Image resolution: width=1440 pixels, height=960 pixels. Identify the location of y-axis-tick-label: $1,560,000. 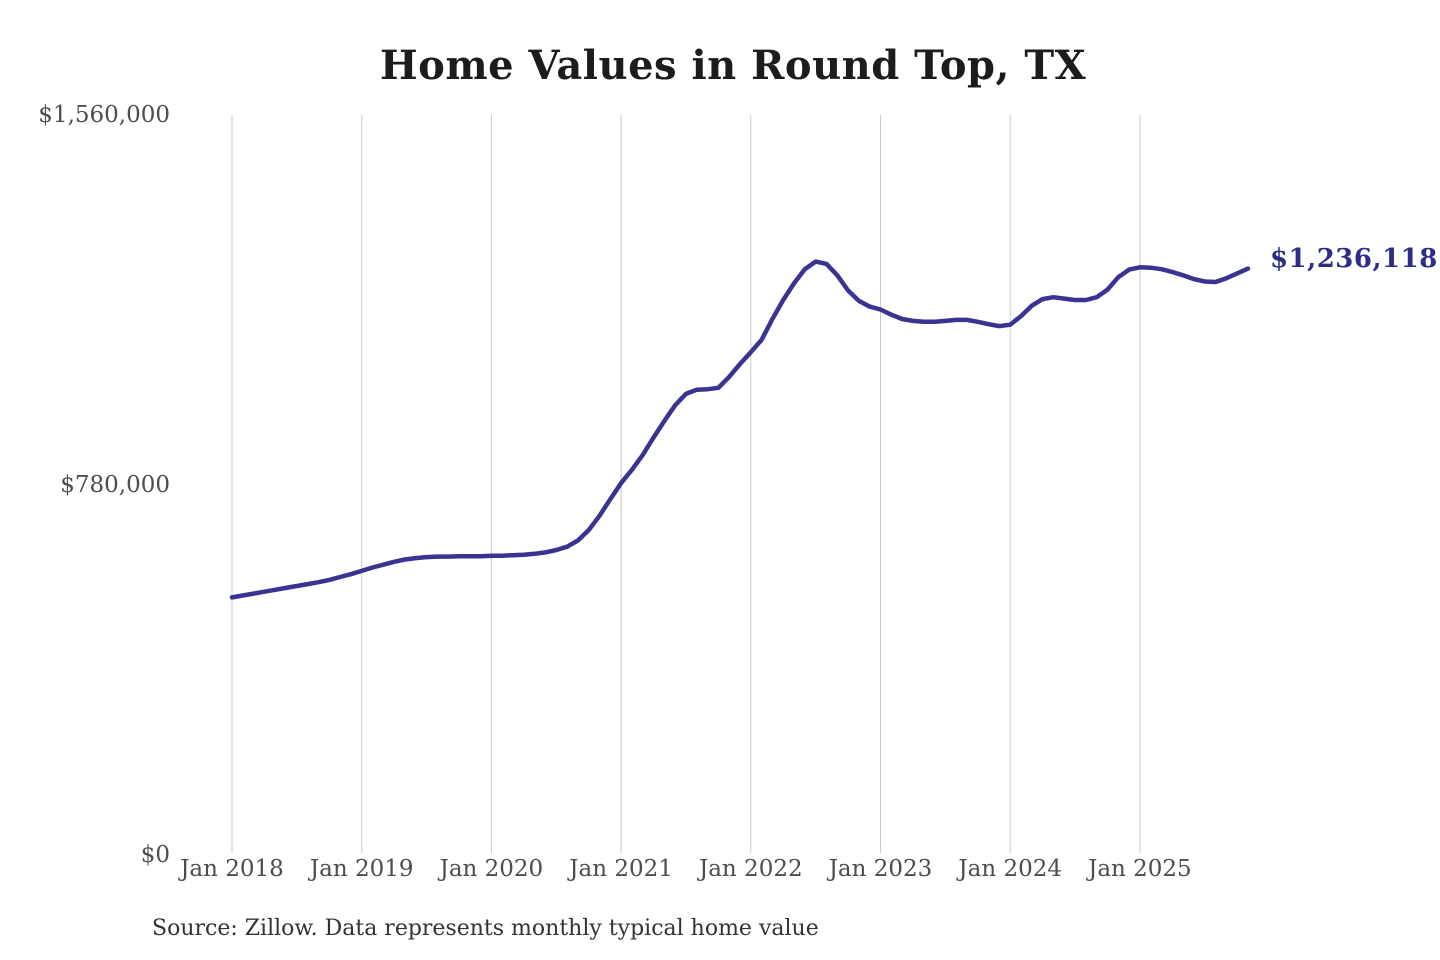
(104, 115).